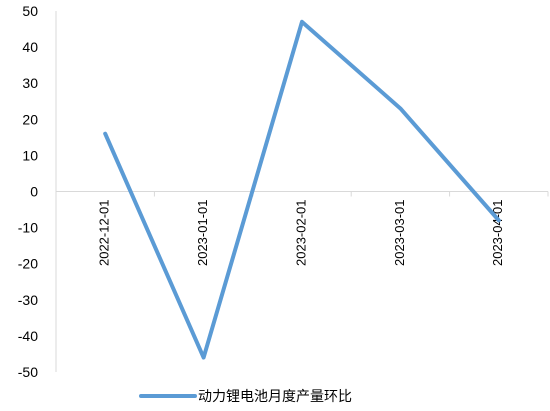 Image resolution: width=550 pixels, height=411 pixels. I want to click on x-tick-label: 2023-04-01, so click(497, 233).